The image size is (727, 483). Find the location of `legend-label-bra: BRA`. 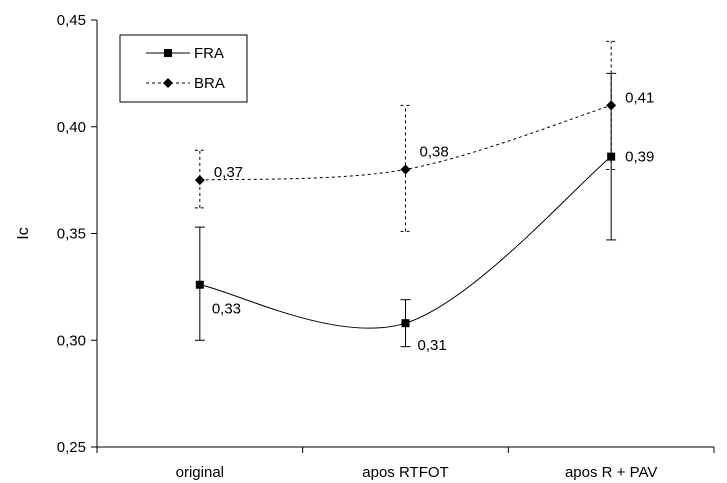

legend-label-bra: BRA is located at coordinates (209, 83).